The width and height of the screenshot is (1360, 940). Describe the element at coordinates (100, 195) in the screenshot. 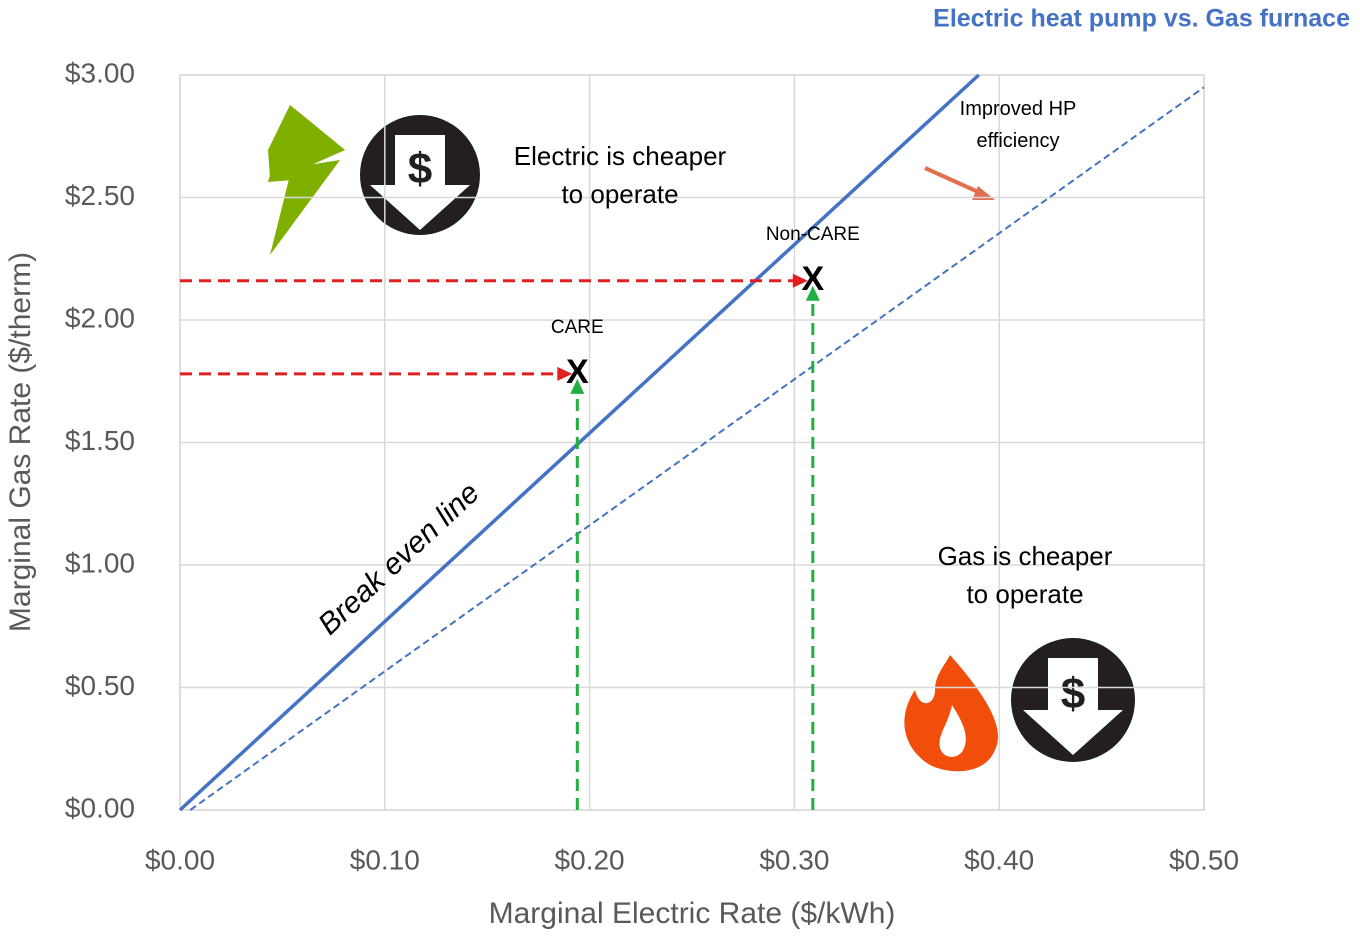

I see `y-tick-label: $2.50` at that location.